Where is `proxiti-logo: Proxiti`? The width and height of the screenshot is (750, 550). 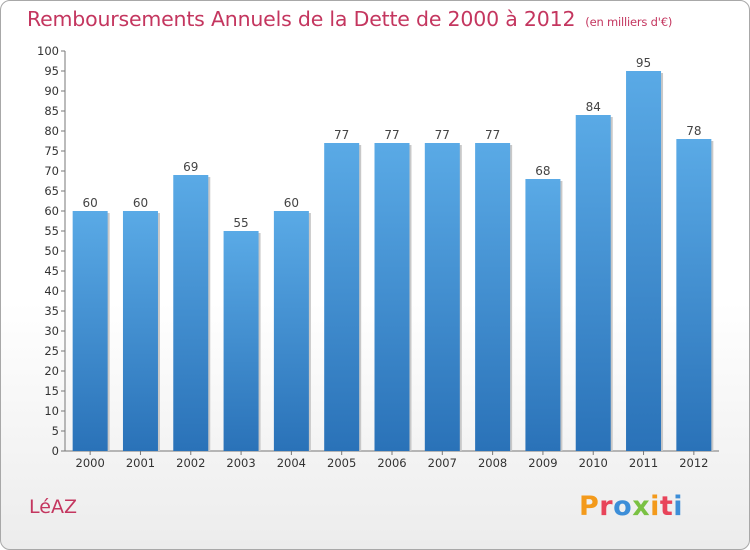
proxiti-logo: Proxiti is located at coordinates (631, 506).